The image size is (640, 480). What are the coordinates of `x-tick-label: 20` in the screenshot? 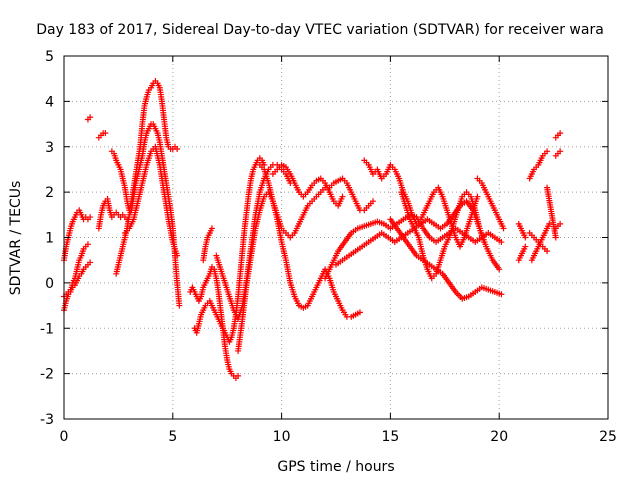 It's located at (499, 437).